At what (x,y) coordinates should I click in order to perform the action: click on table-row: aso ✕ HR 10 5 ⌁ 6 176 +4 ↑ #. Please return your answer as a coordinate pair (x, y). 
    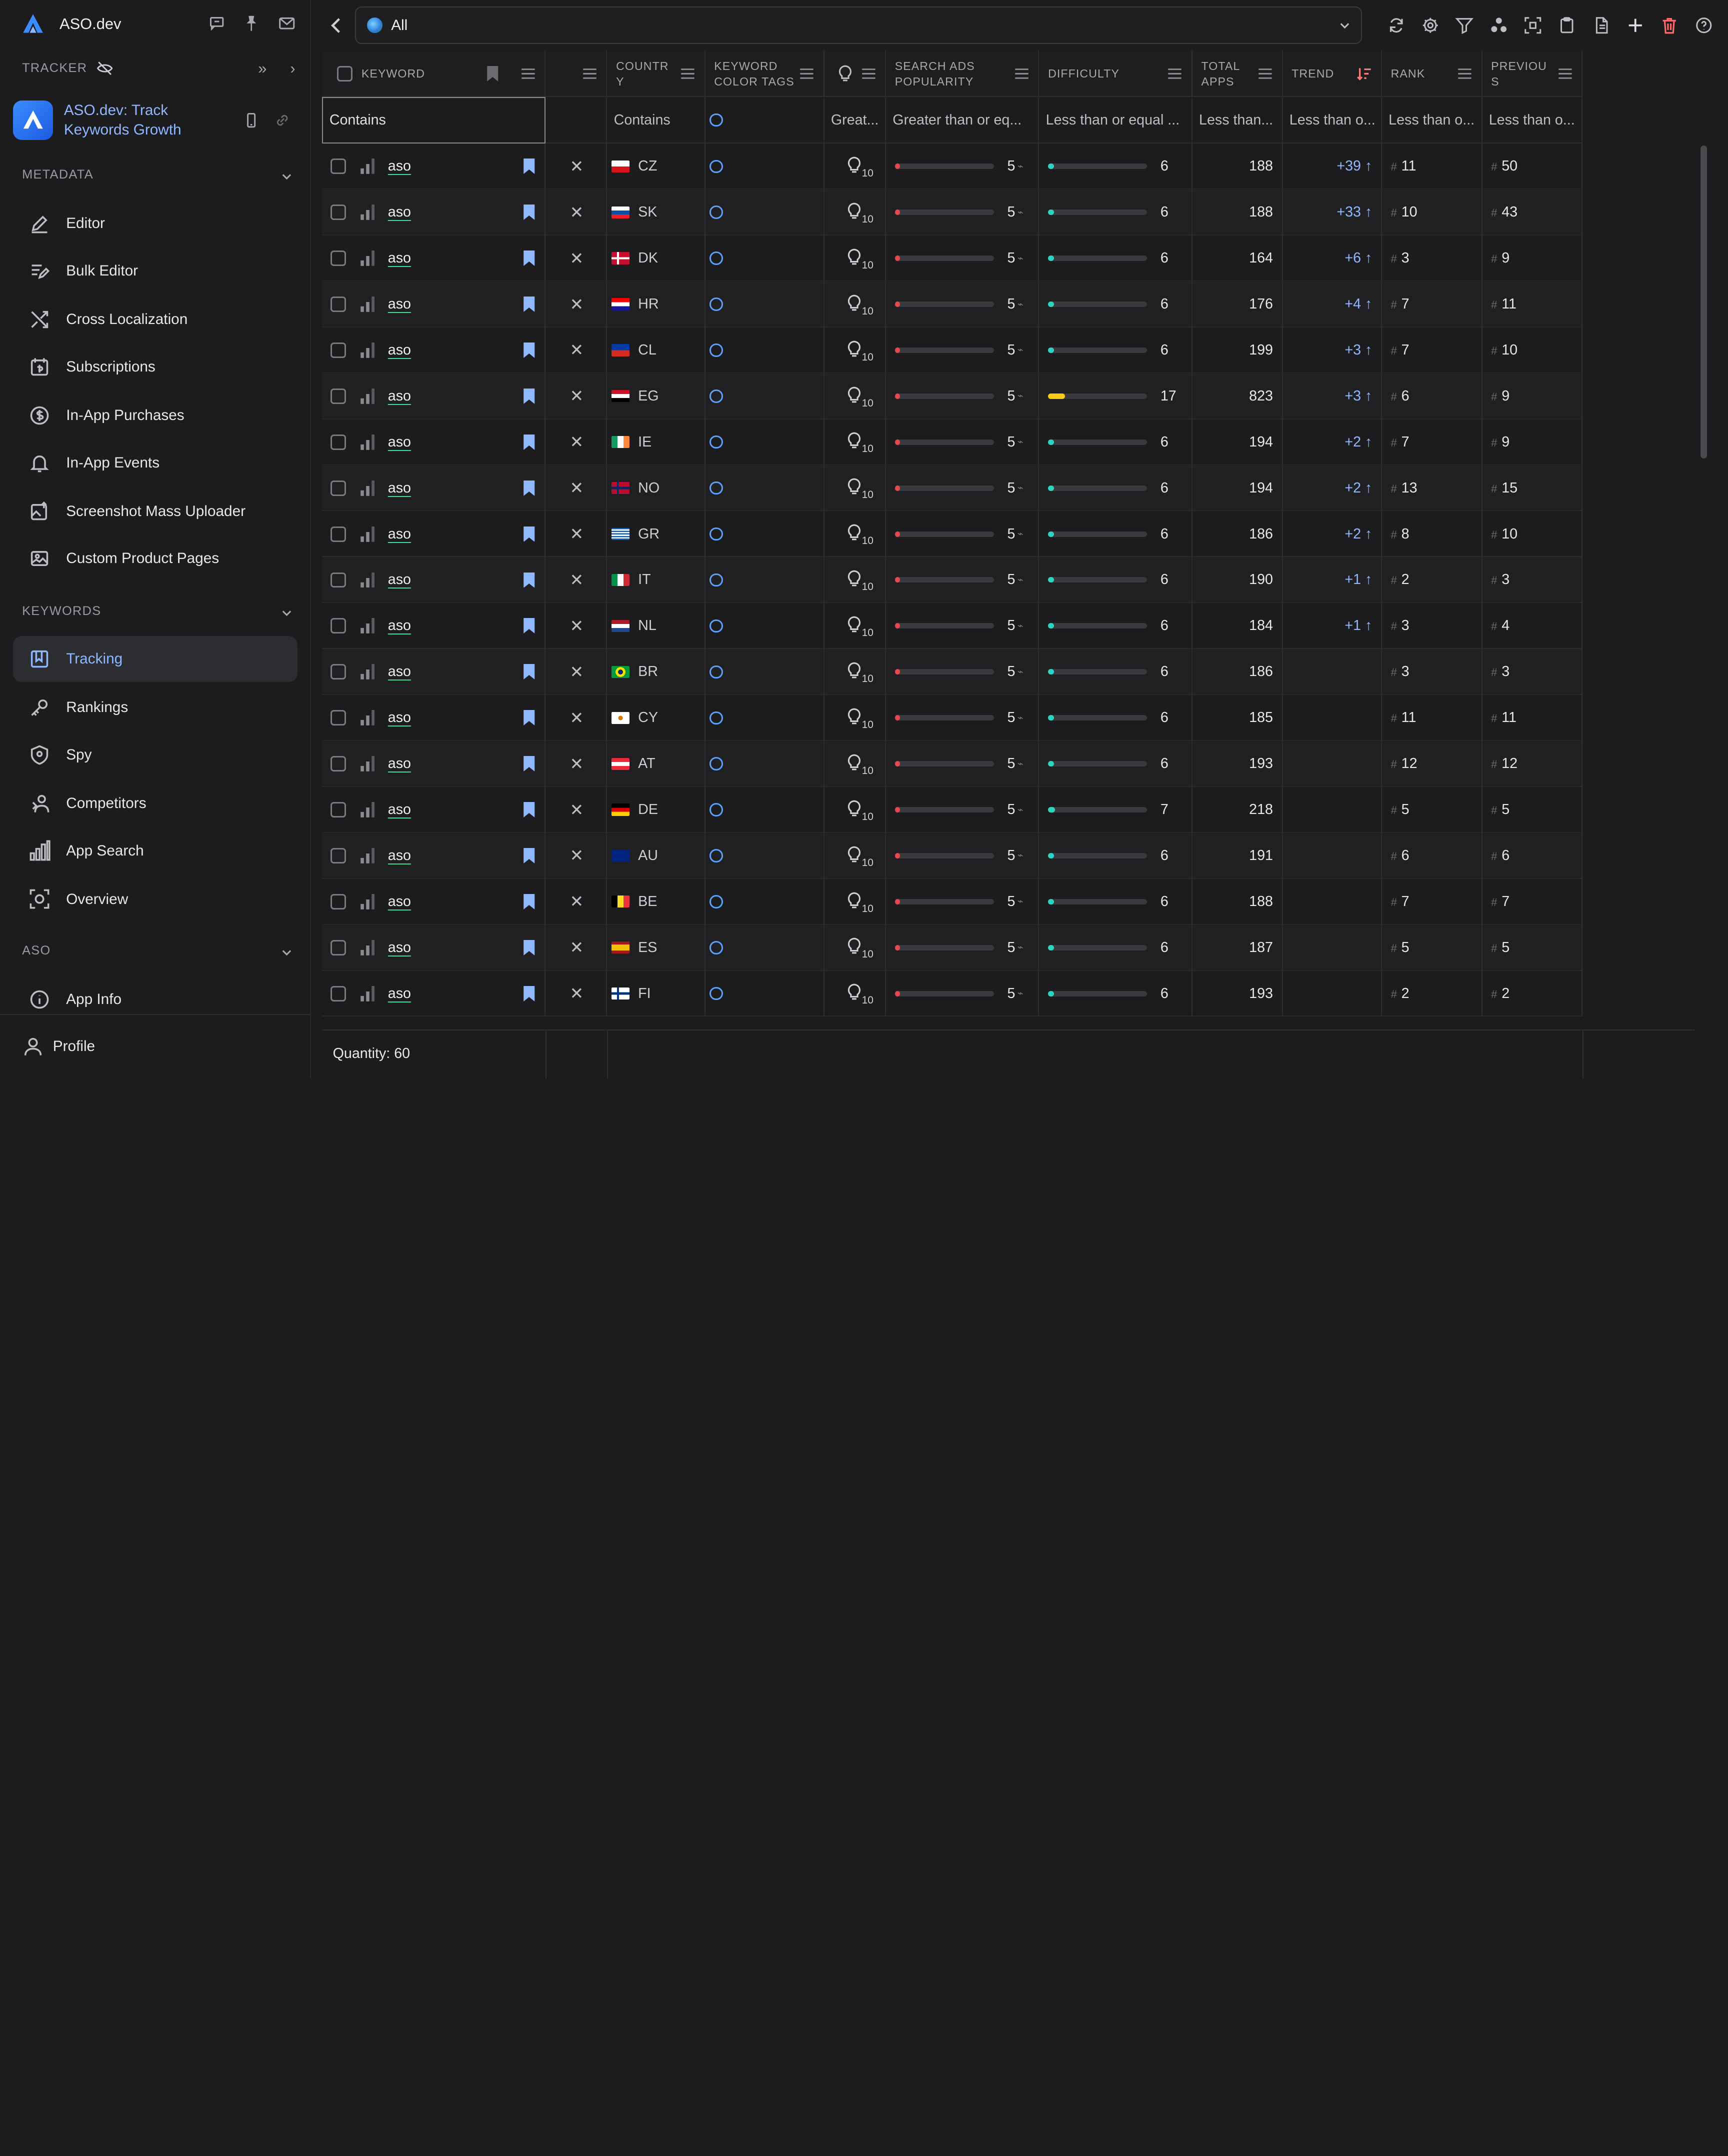
    Looking at the image, I should click on (952, 304).